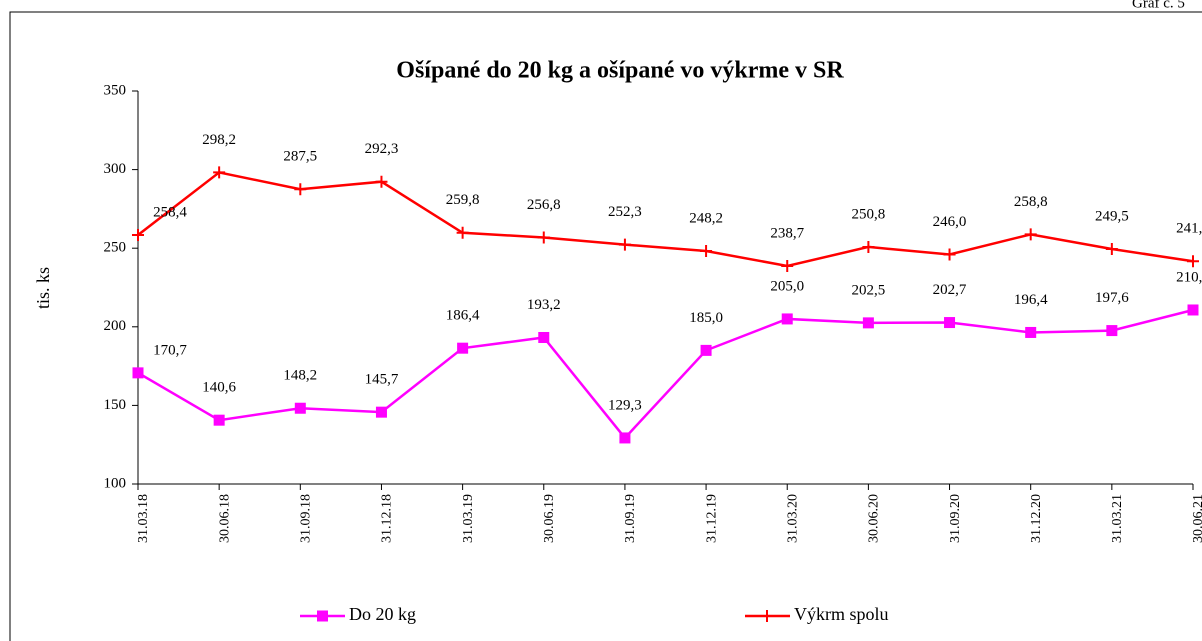 The height and width of the screenshot is (641, 1202). What do you see at coordinates (300, 376) in the screenshot?
I see `data-label: 148,2` at bounding box center [300, 376].